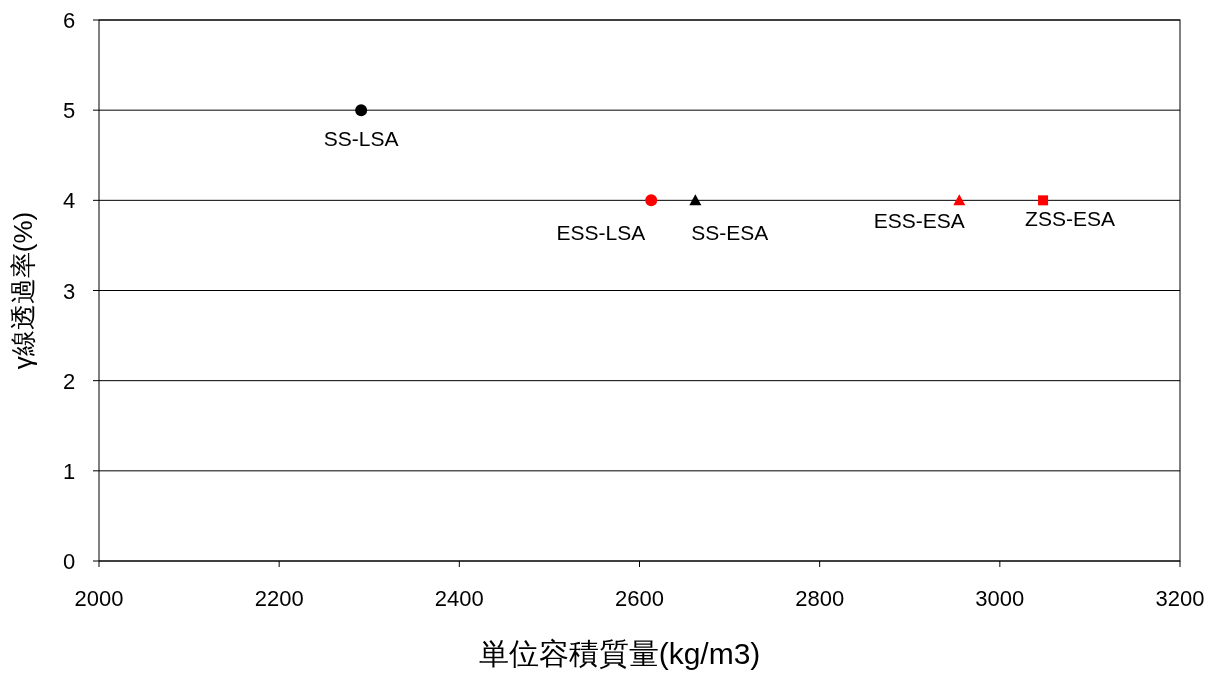  What do you see at coordinates (619, 653) in the screenshot?
I see `x-axis-title: 単位容積質量(kg/m3)` at bounding box center [619, 653].